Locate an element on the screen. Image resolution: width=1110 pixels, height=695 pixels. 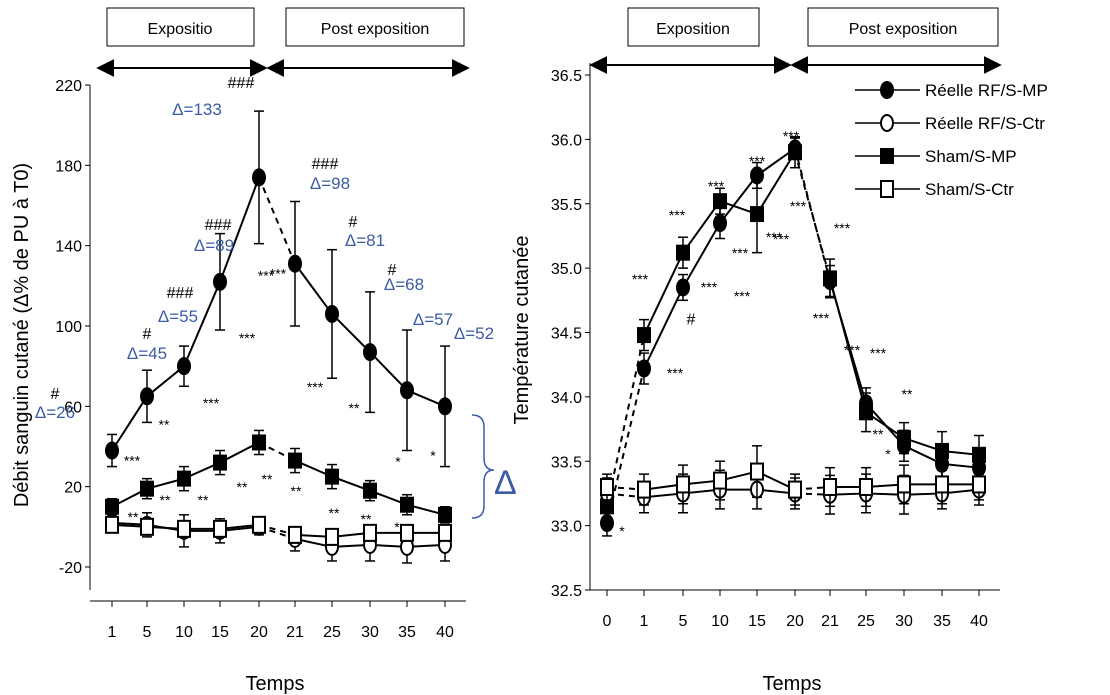
dashed-segment is located at coordinates (277, 220).